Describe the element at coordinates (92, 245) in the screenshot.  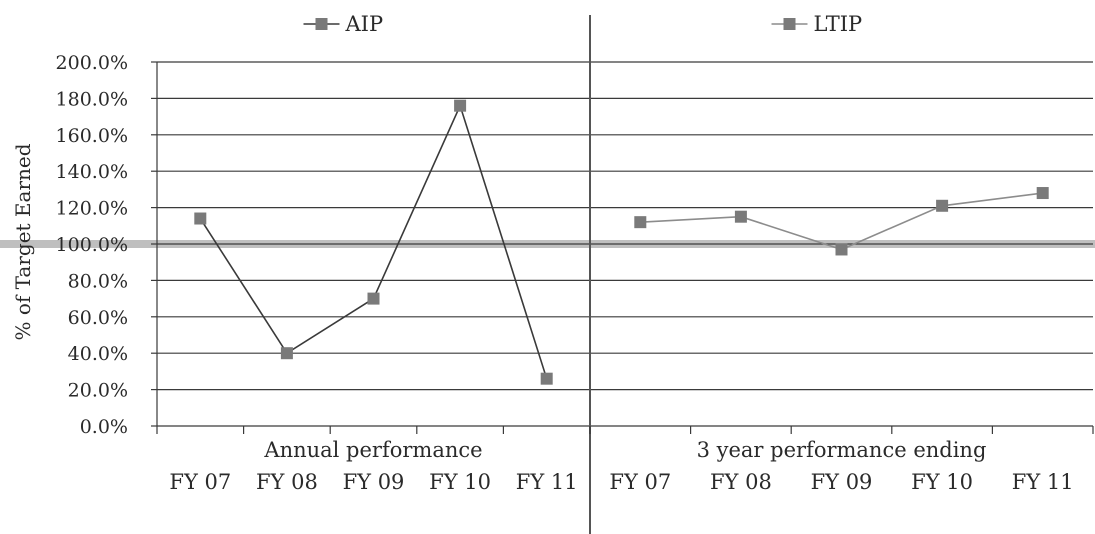
I see `y-tick-label: 100.0%` at that location.